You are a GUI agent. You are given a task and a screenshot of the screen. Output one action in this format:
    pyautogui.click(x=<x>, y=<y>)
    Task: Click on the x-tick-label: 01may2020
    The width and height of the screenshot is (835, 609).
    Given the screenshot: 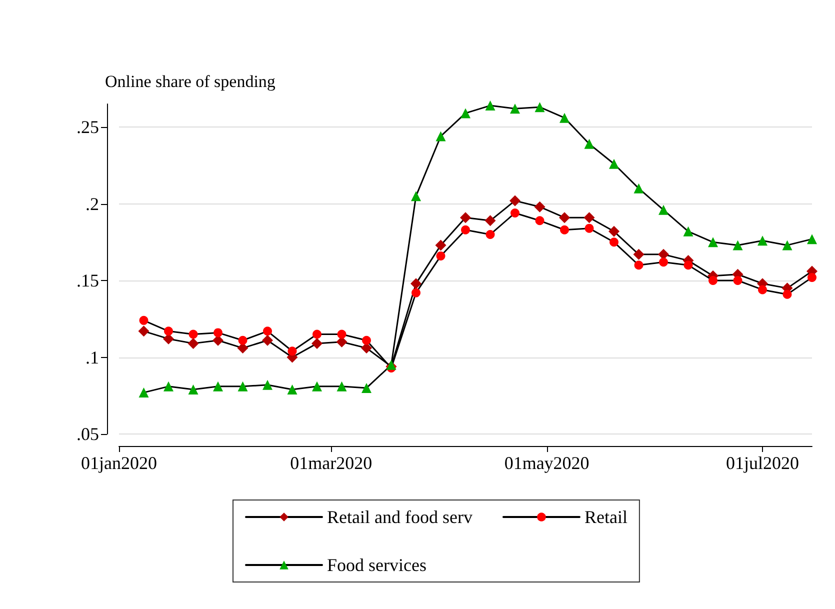 What is the action you would take?
    pyautogui.click(x=547, y=463)
    